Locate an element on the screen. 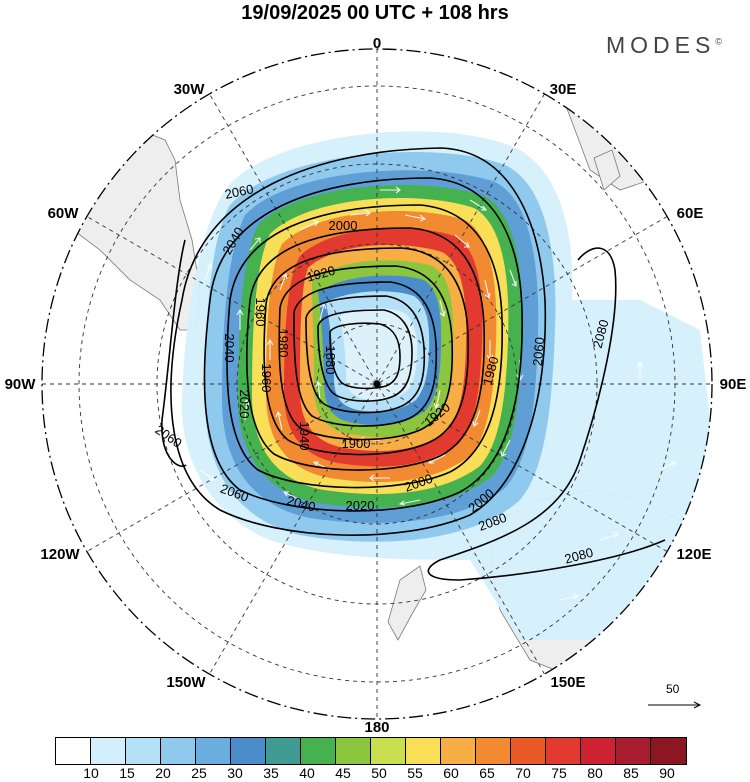 The height and width of the screenshot is (782, 750). contour-2020 is located at coordinates (365, 346).